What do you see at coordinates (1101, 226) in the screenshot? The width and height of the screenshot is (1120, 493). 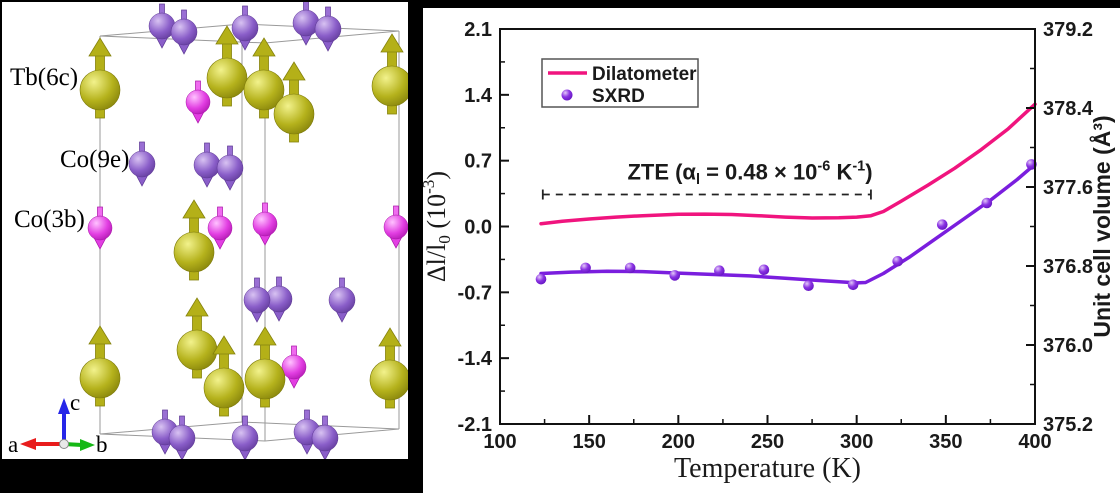 I see `right-y-axis-title: Unit cell volume (Å³)` at bounding box center [1101, 226].